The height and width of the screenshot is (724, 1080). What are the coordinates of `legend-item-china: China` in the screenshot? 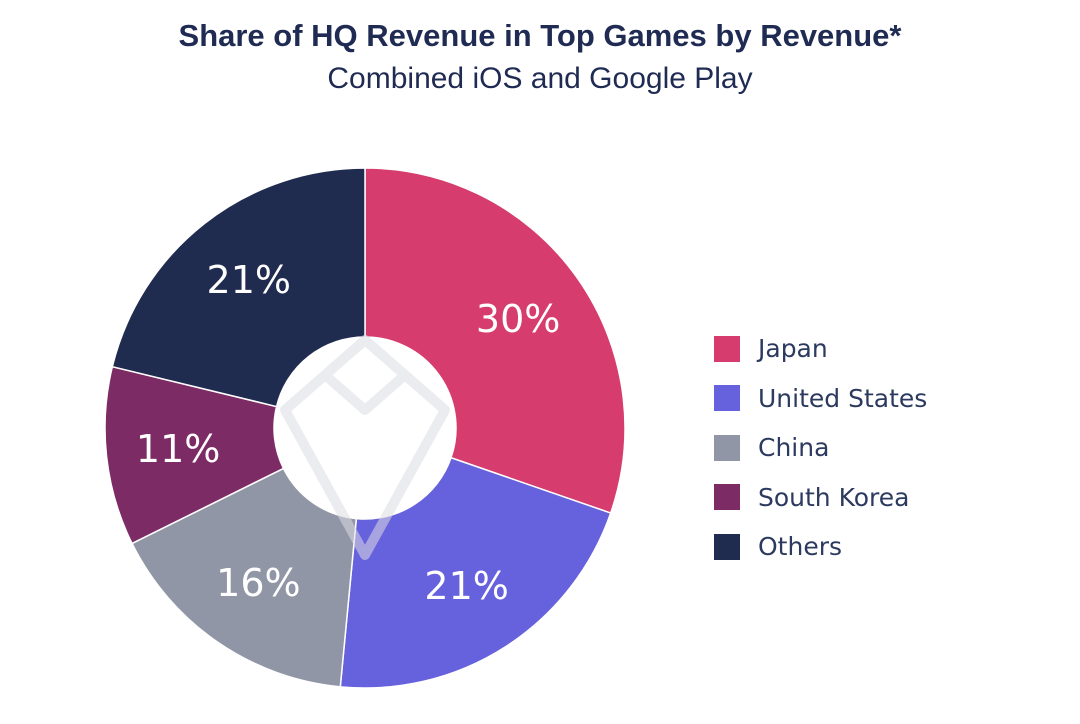 It's located at (864, 448).